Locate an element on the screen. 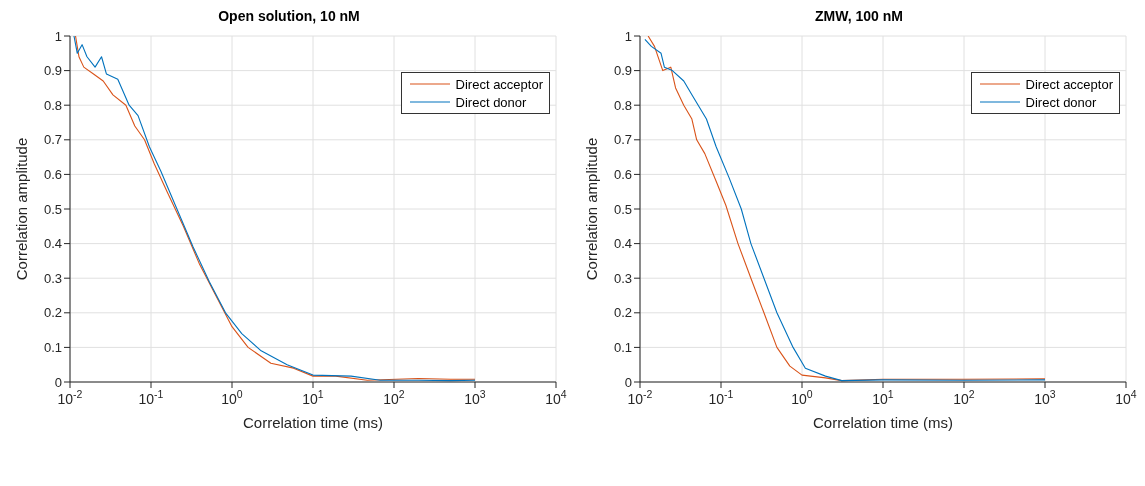  chart-title: Open solution, 10 nM is located at coordinates (289, 17).